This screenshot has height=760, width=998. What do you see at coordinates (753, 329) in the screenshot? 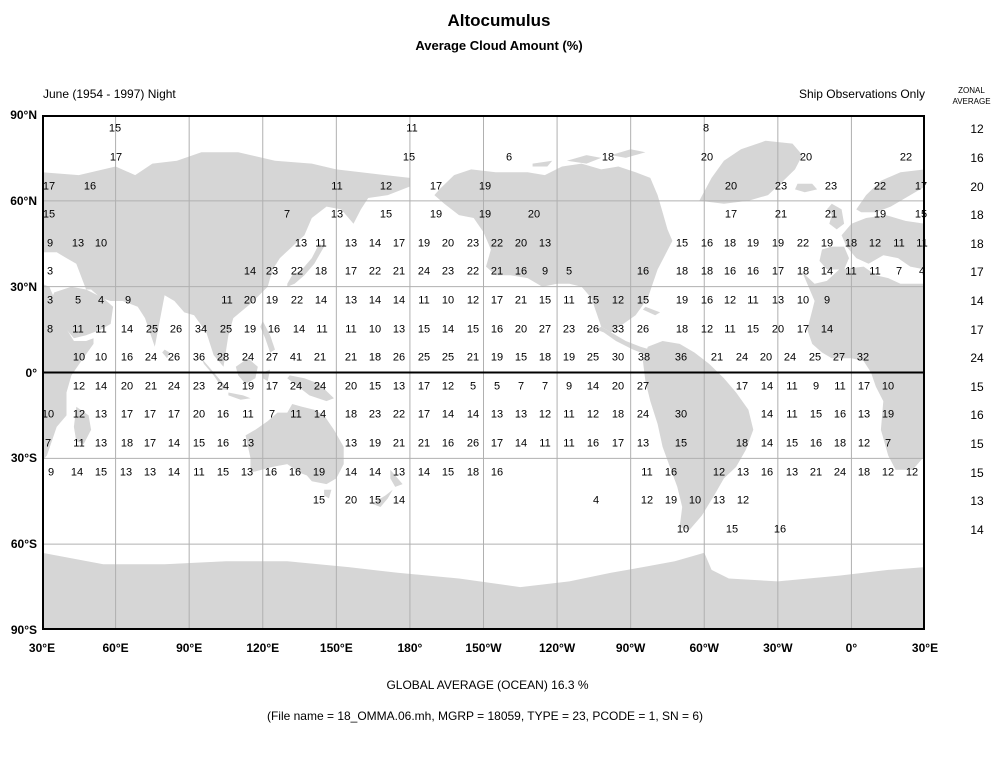
I see `grid-value-15N: 15` at bounding box center [753, 329].